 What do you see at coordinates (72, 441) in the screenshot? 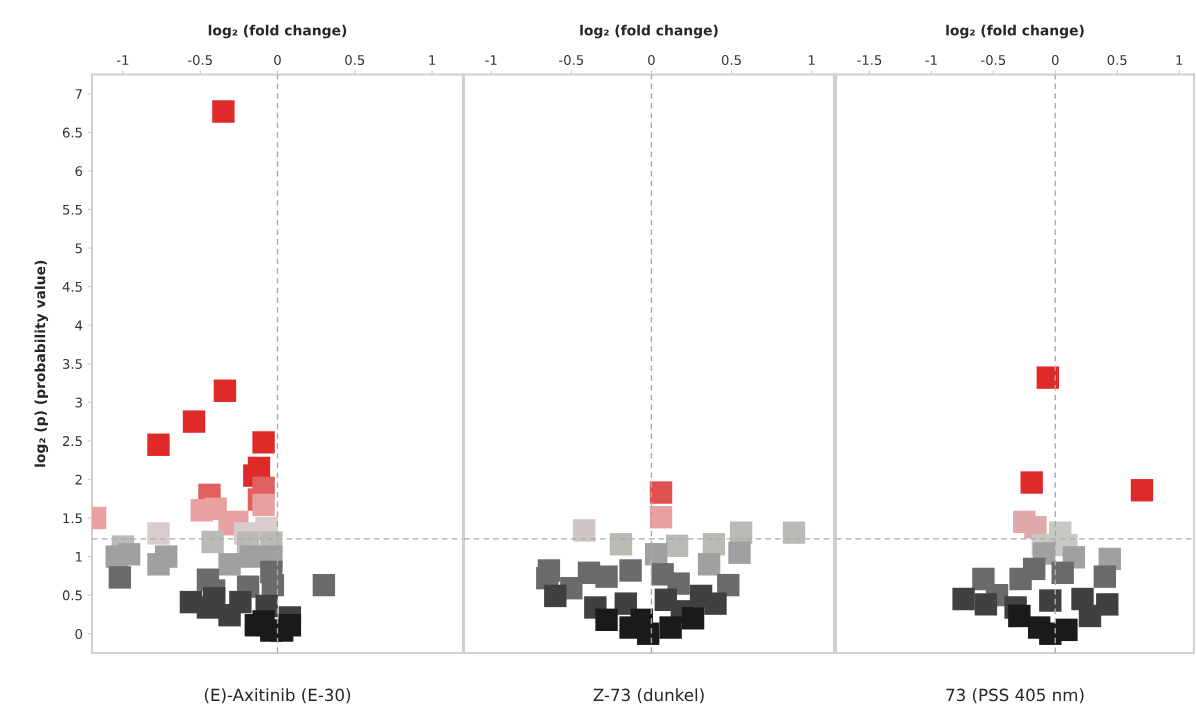
I see `y-tick-label: 2.5` at bounding box center [72, 441].